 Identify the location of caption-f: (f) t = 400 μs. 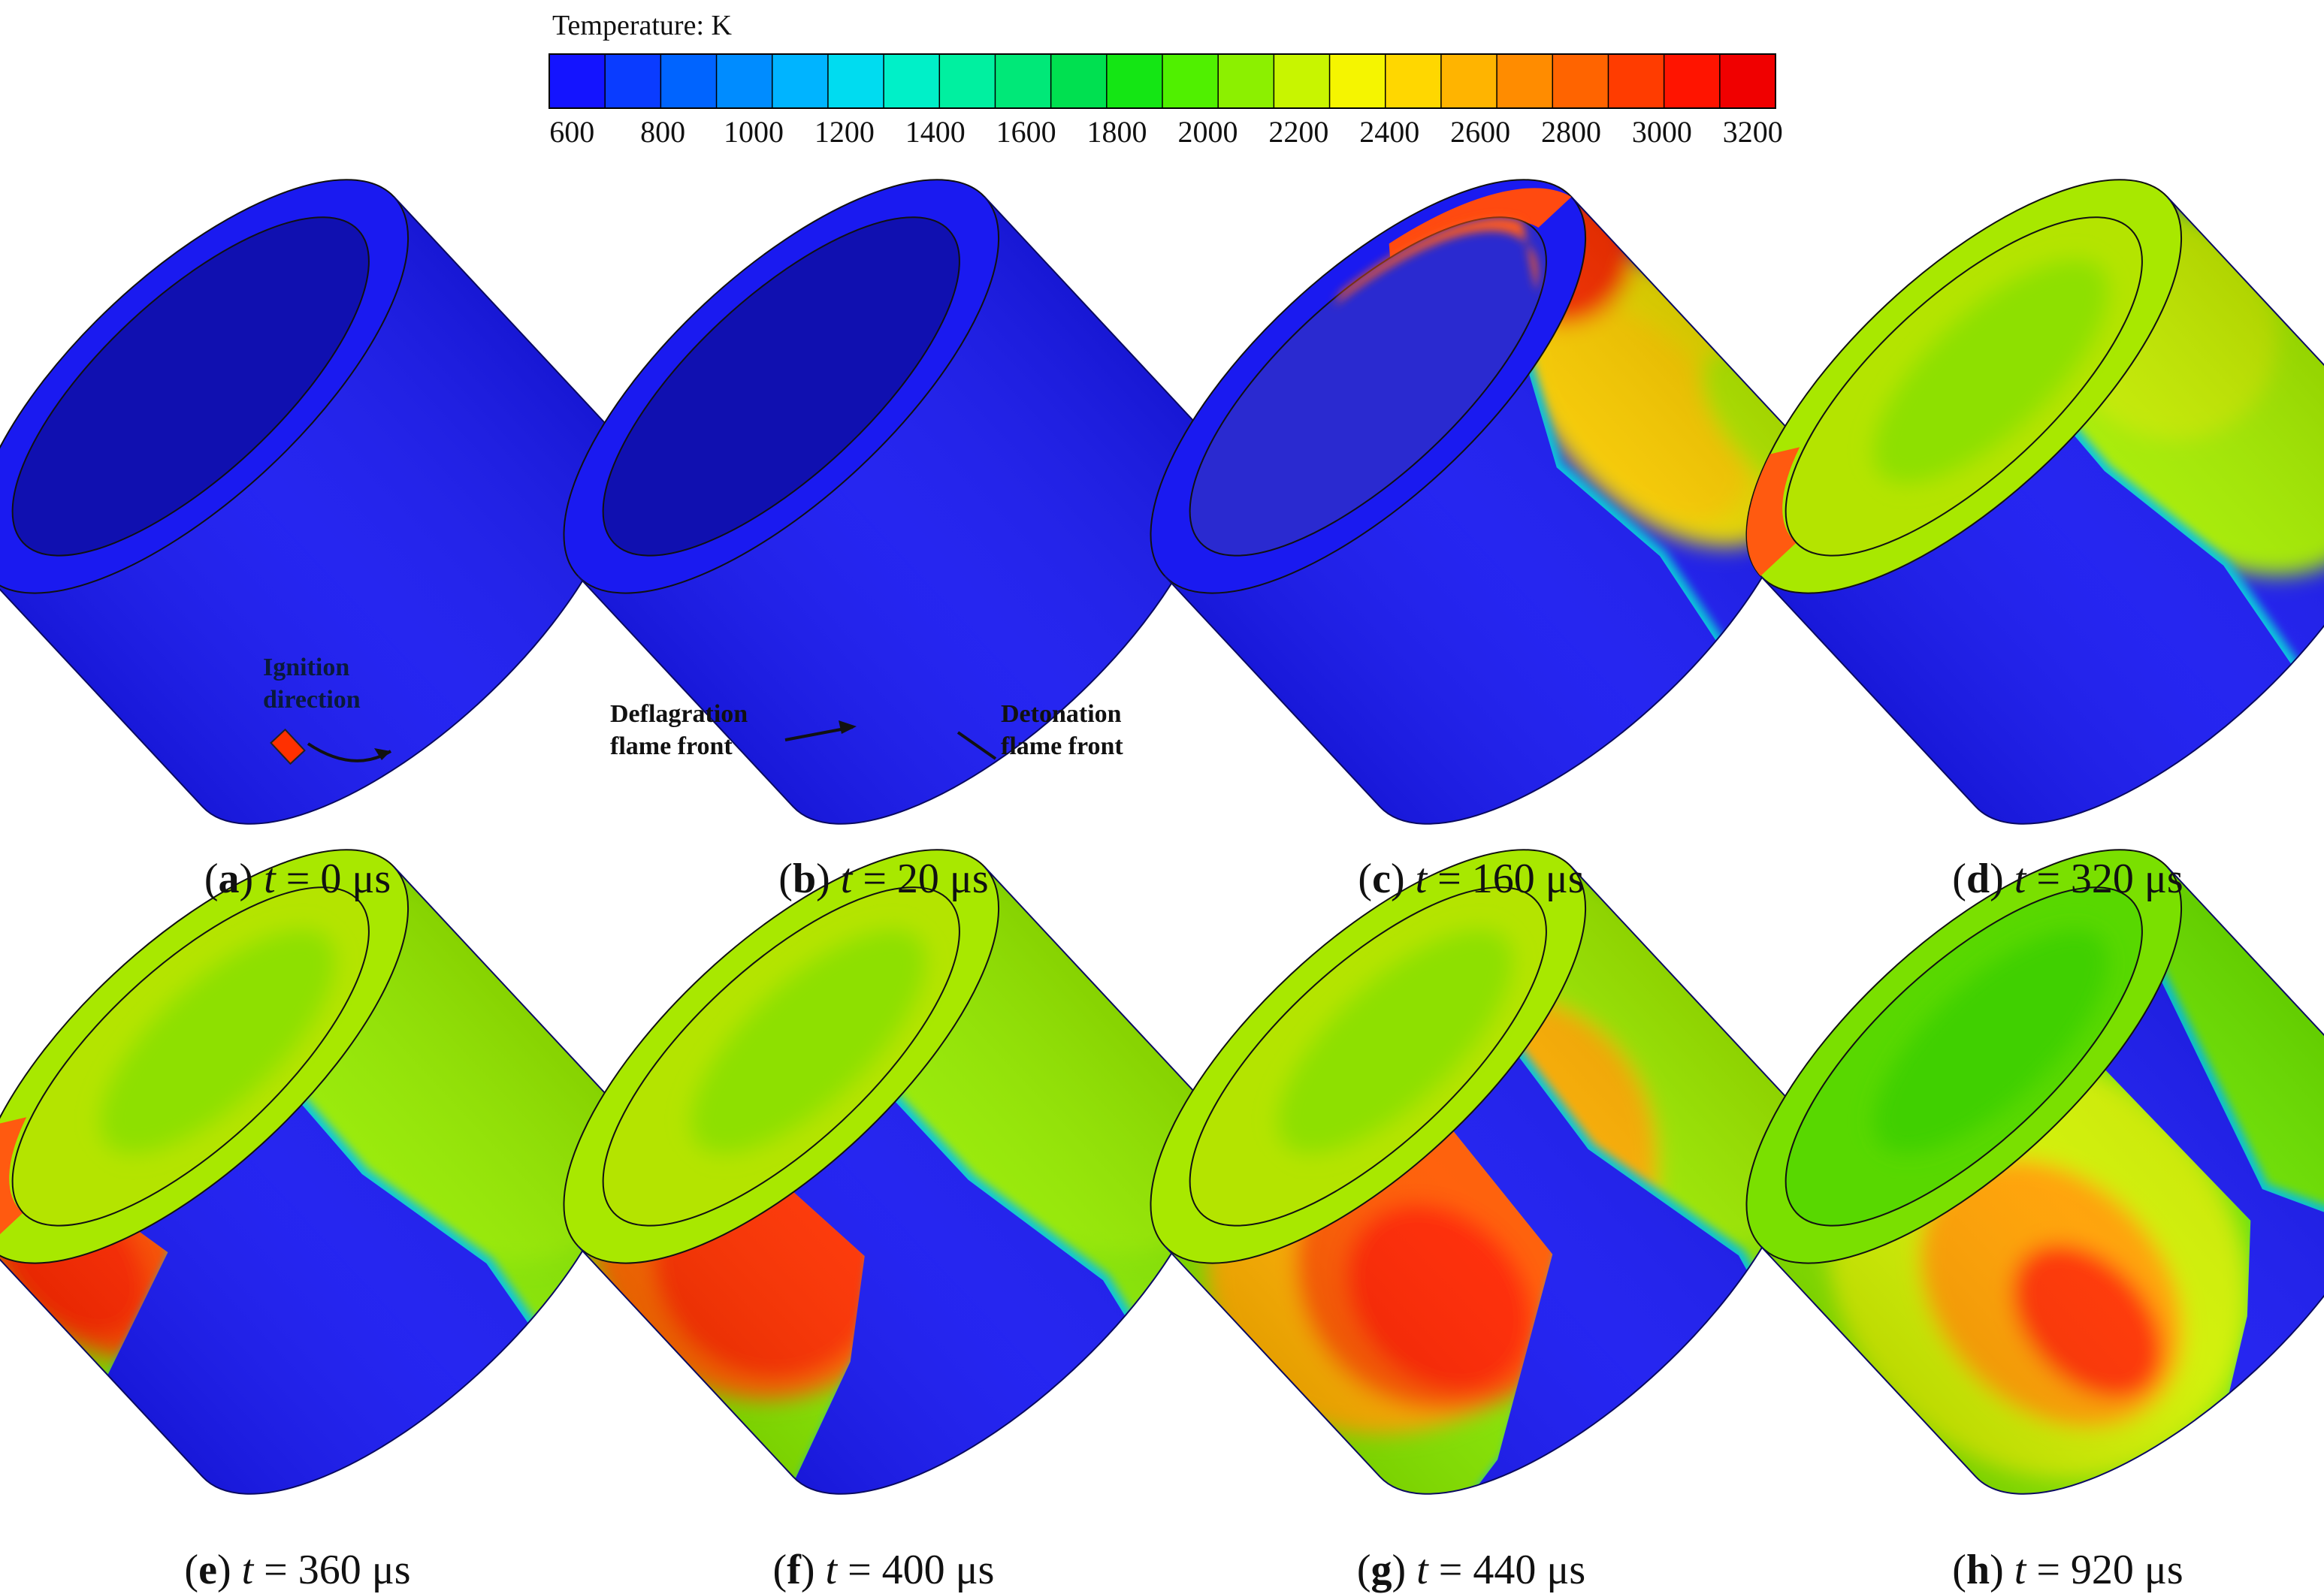
(883, 1570).